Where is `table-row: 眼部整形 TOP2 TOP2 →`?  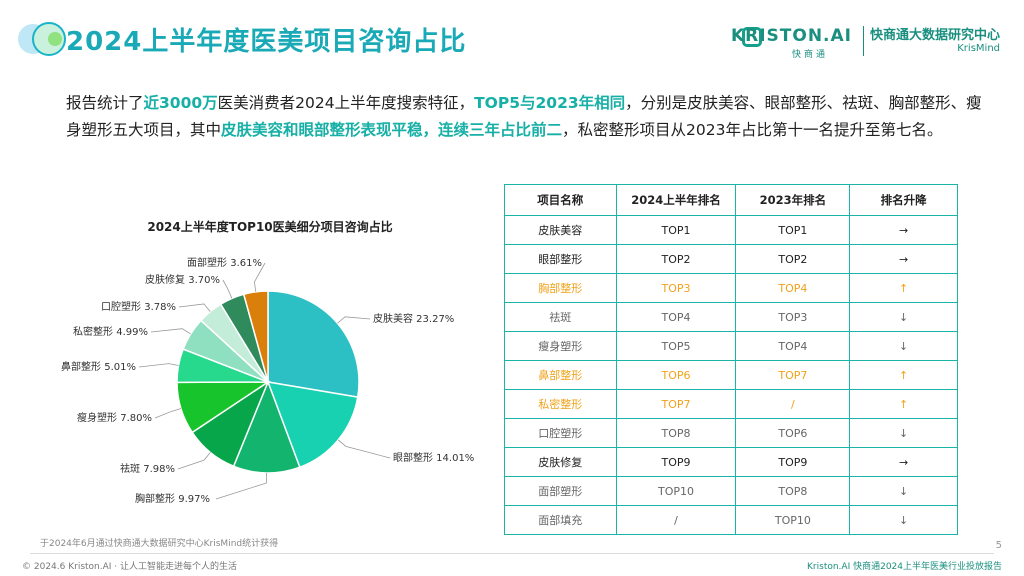 table-row: 眼部整形 TOP2 TOP2 → is located at coordinates (731, 259).